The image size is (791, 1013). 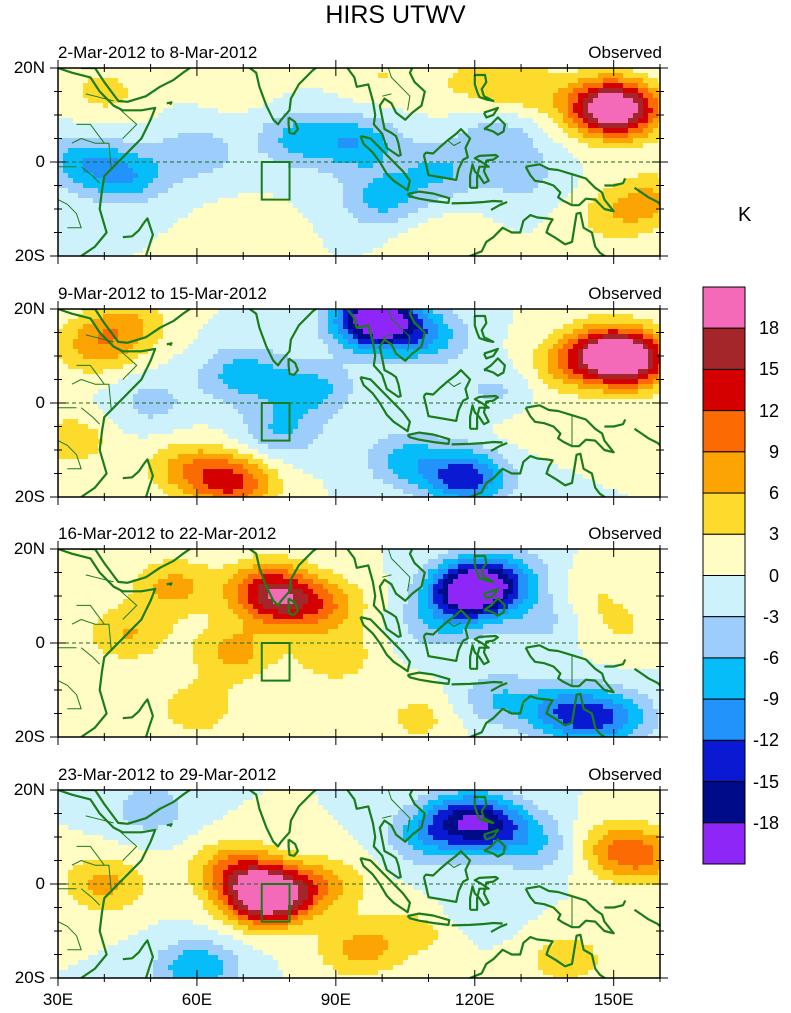 What do you see at coordinates (768, 369) in the screenshot?
I see `colorbar-level-label: 15` at bounding box center [768, 369].